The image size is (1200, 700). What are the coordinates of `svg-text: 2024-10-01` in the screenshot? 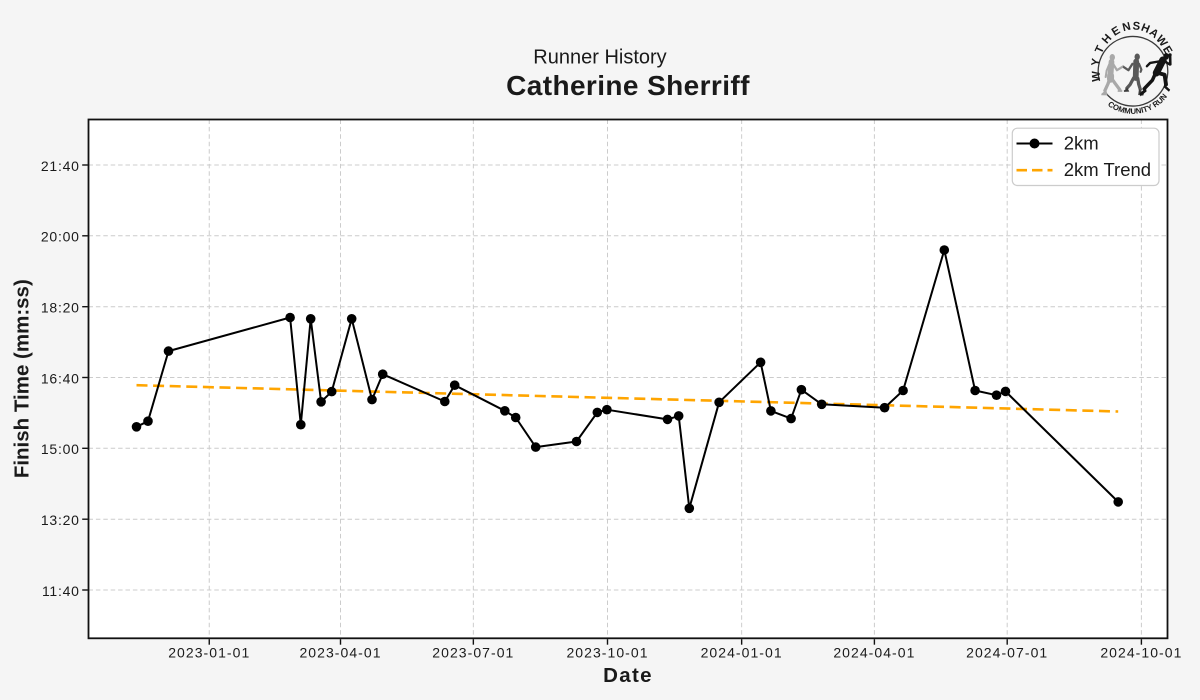 It's located at (1141, 653).